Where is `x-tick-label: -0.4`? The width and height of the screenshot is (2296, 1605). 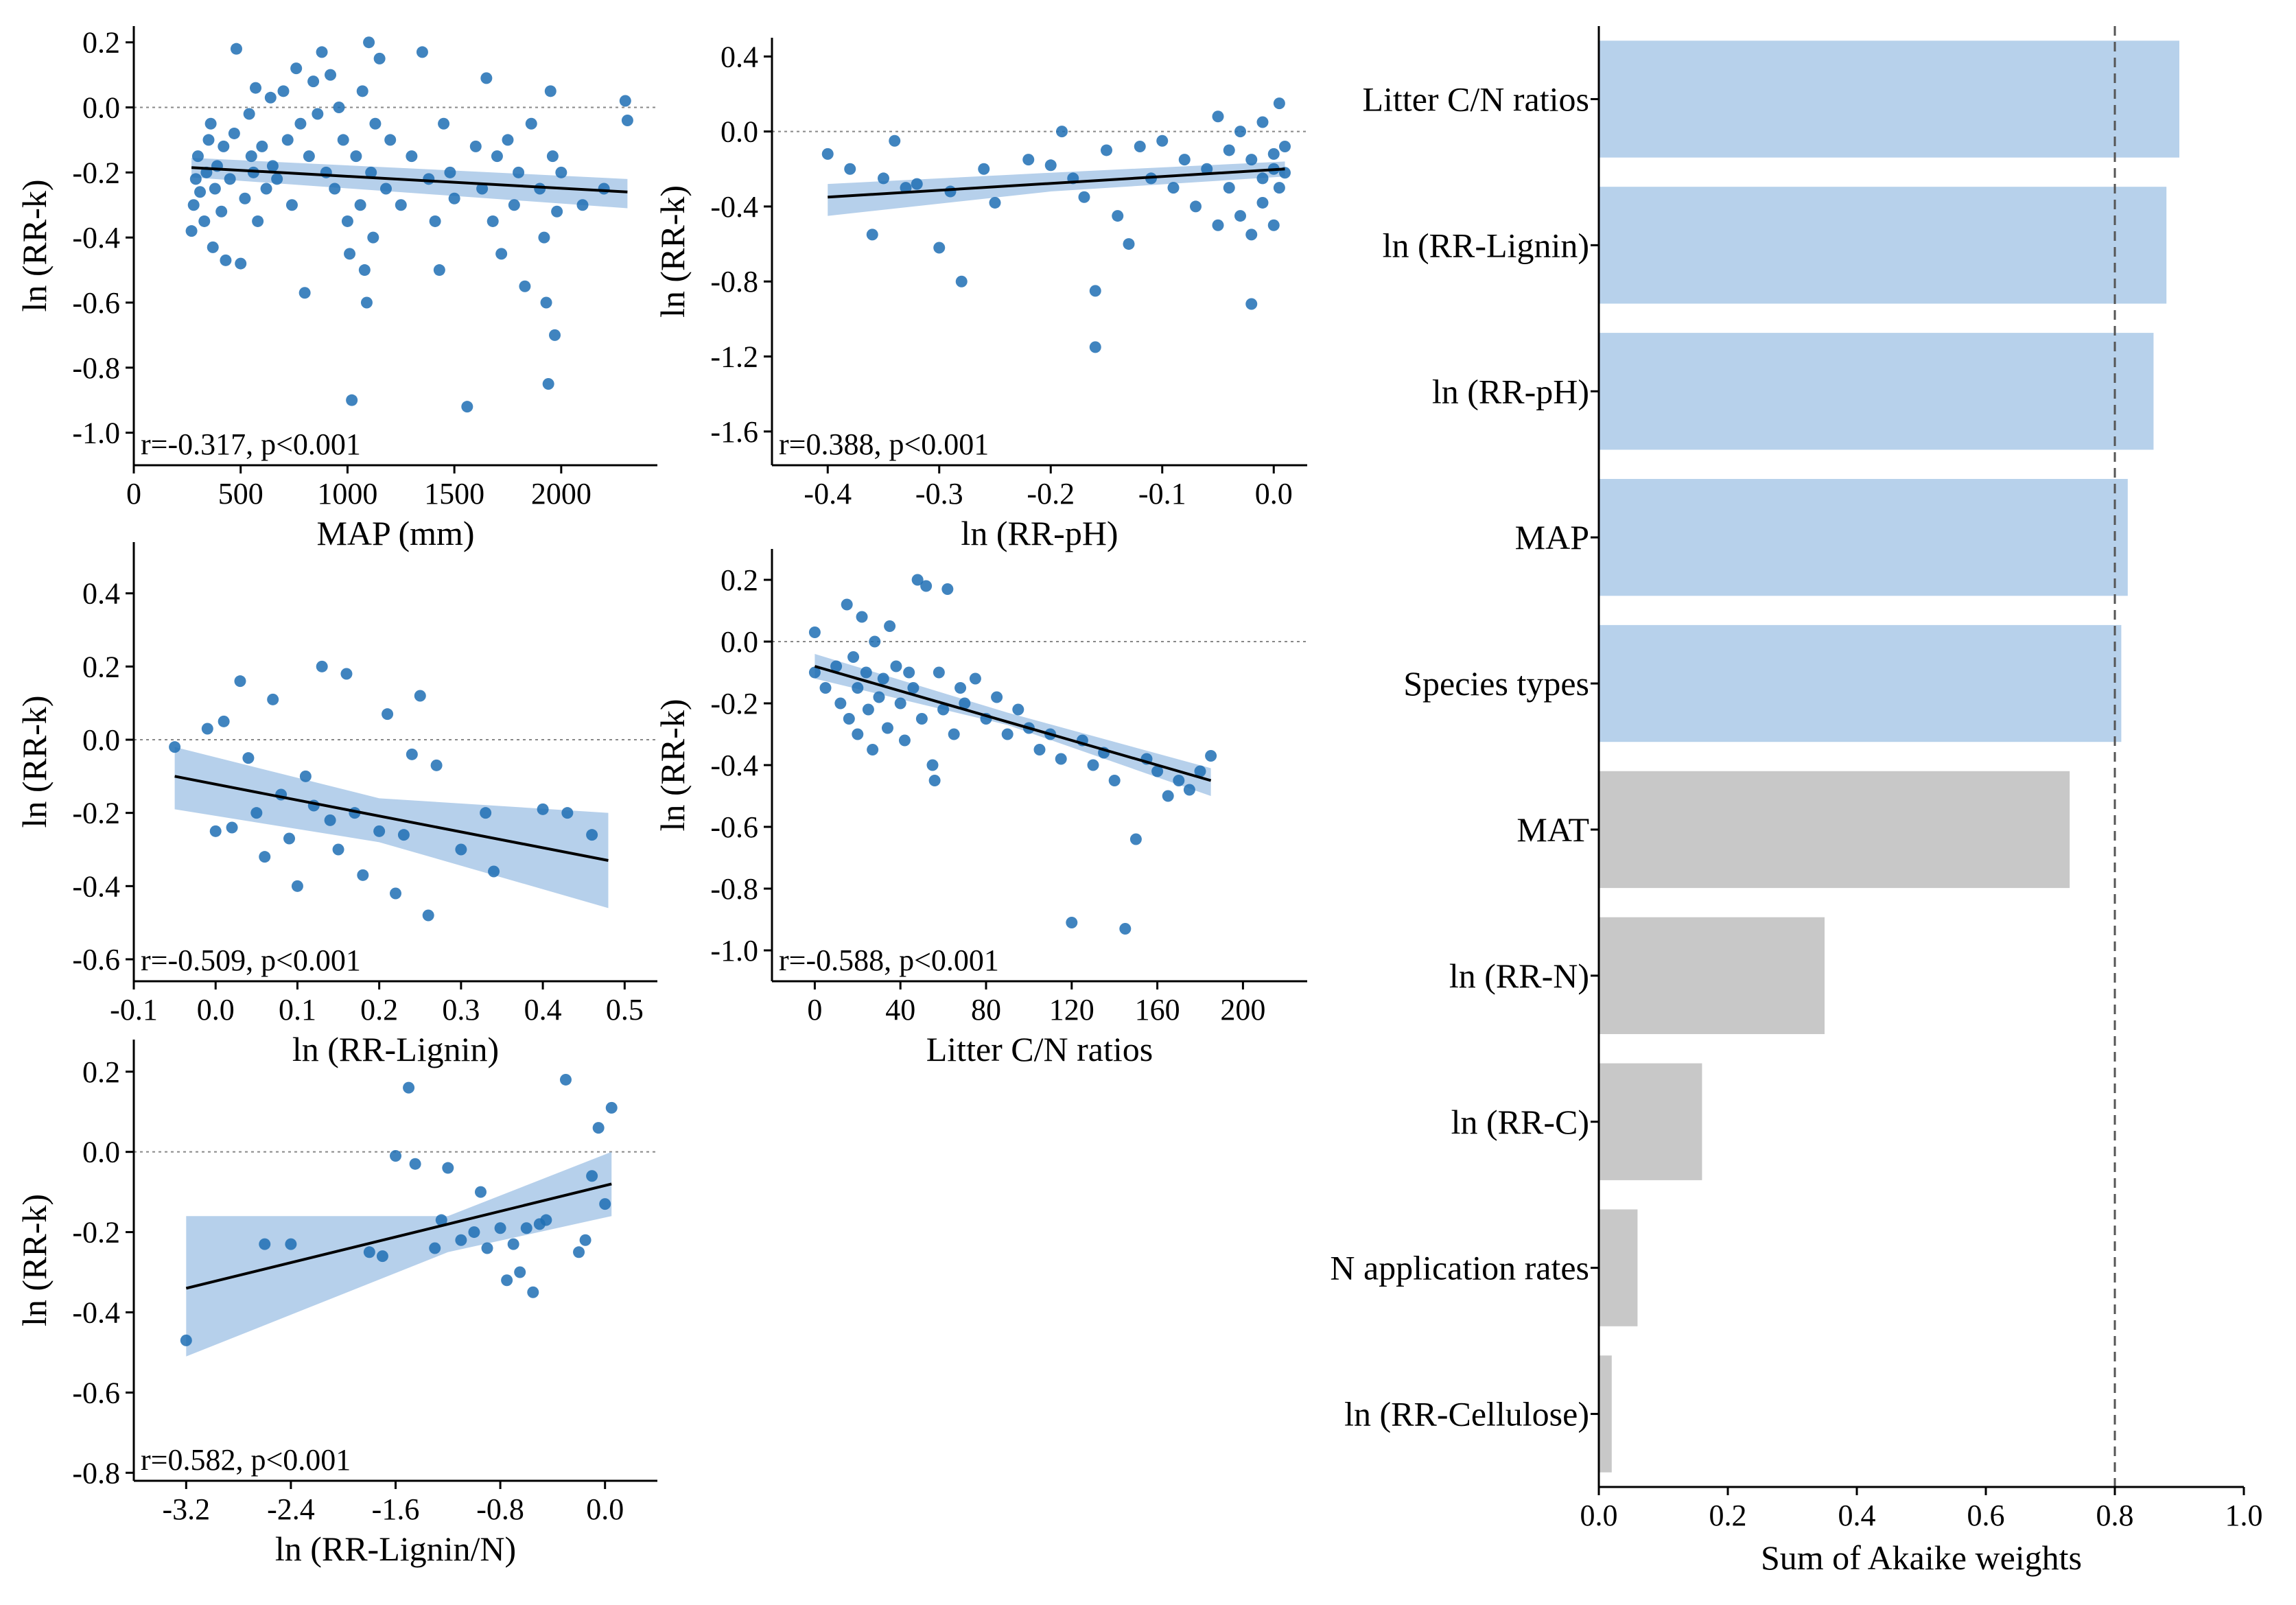
x-tick-label: -0.4 is located at coordinates (828, 494).